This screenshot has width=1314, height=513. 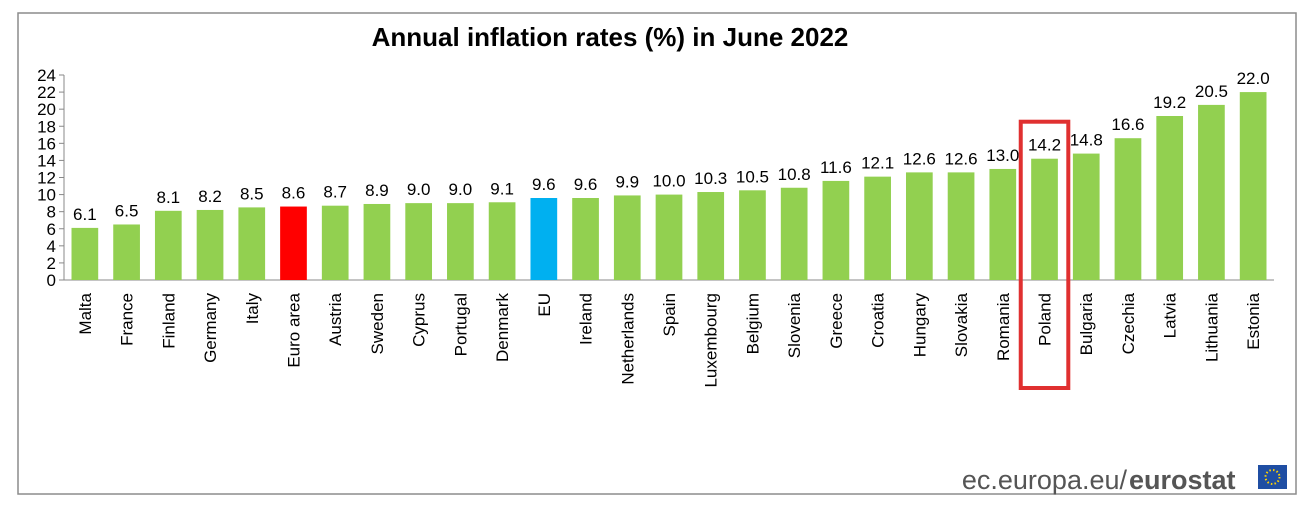 I want to click on x-tick-label: Bulgaria, so click(x=1086, y=323).